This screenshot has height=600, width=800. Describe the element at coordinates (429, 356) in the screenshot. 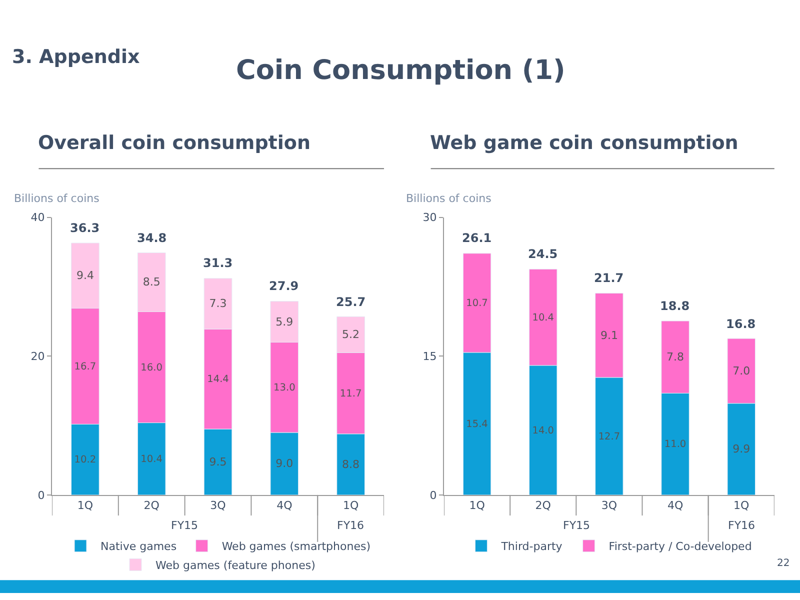

I see `y-tick-label: 15` at that location.